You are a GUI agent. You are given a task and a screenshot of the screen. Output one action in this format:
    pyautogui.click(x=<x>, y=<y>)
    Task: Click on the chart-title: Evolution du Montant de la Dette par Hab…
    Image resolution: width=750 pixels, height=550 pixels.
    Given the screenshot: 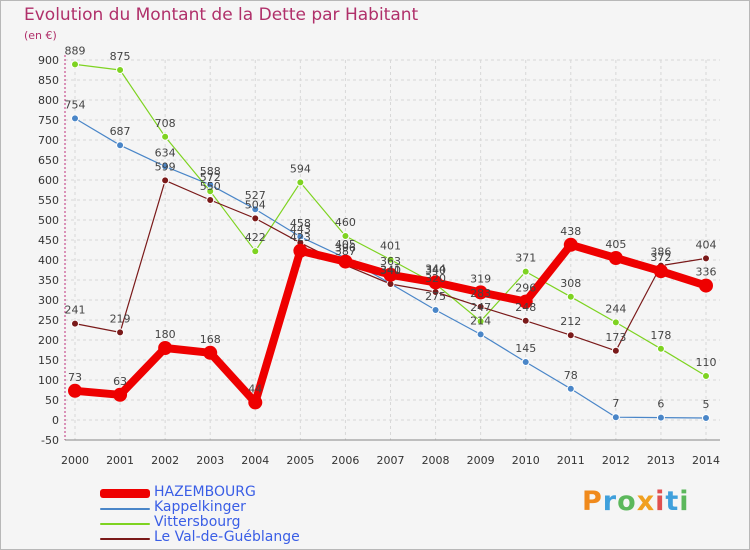 What is the action you would take?
    pyautogui.click(x=221, y=15)
    